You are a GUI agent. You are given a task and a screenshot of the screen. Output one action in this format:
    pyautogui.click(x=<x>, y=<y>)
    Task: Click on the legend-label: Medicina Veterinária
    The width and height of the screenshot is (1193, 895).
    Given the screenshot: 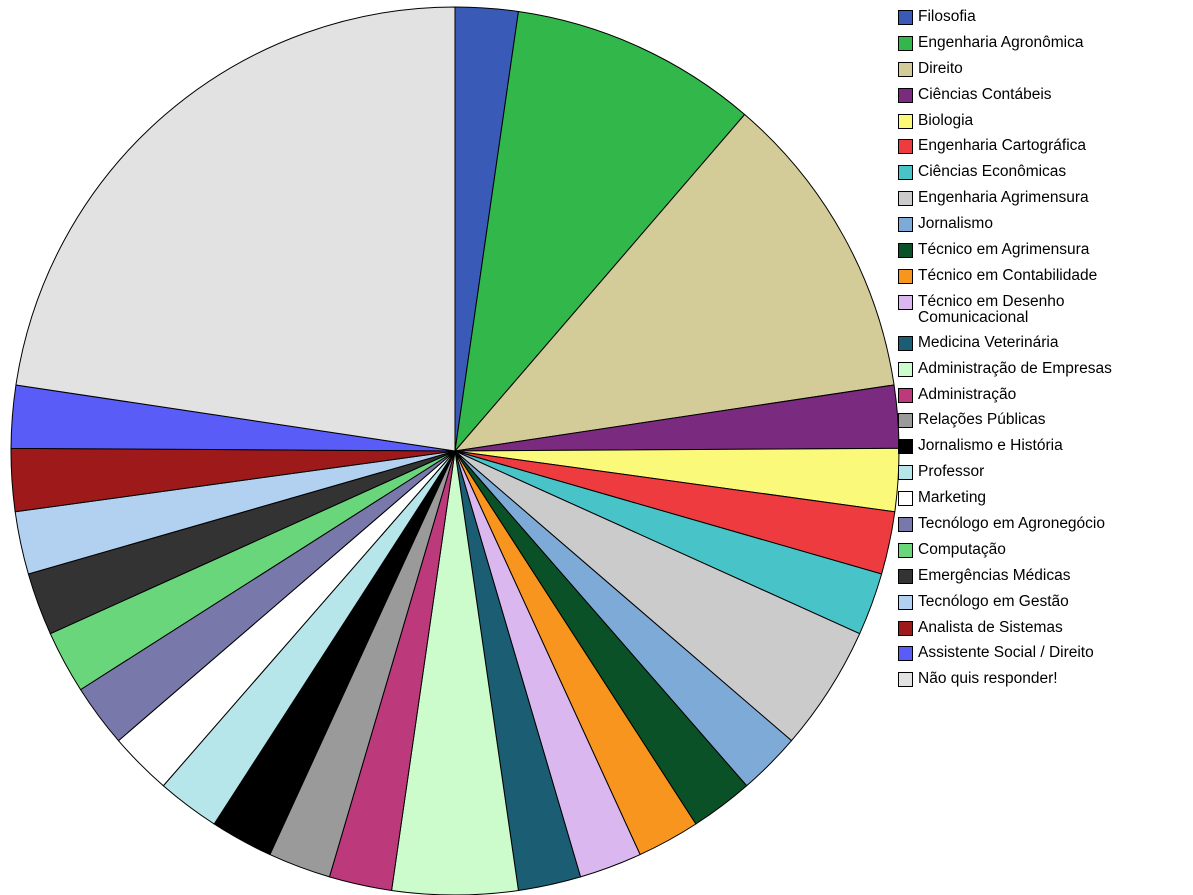 What is the action you would take?
    pyautogui.click(x=988, y=342)
    